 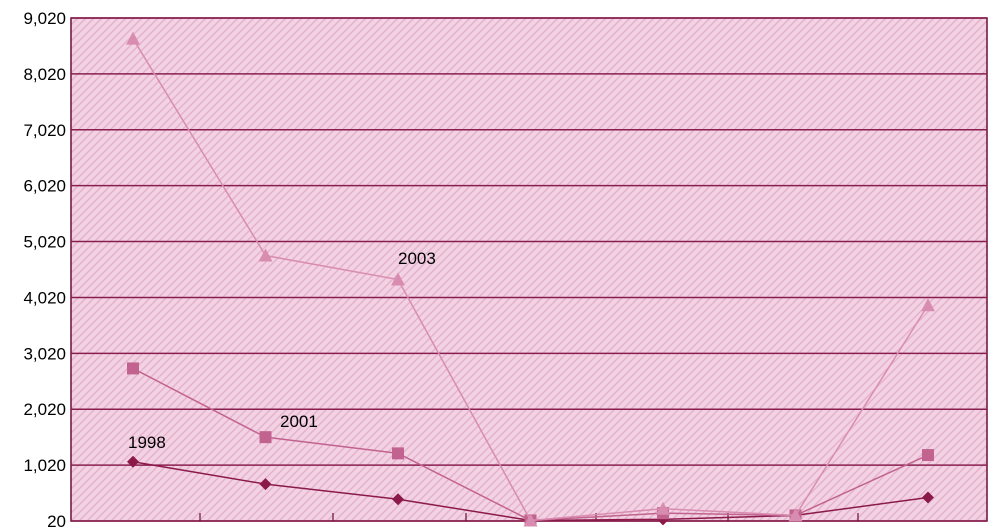 What do you see at coordinates (44, 130) in the screenshot?
I see `y-tick-label: 7,020` at bounding box center [44, 130].